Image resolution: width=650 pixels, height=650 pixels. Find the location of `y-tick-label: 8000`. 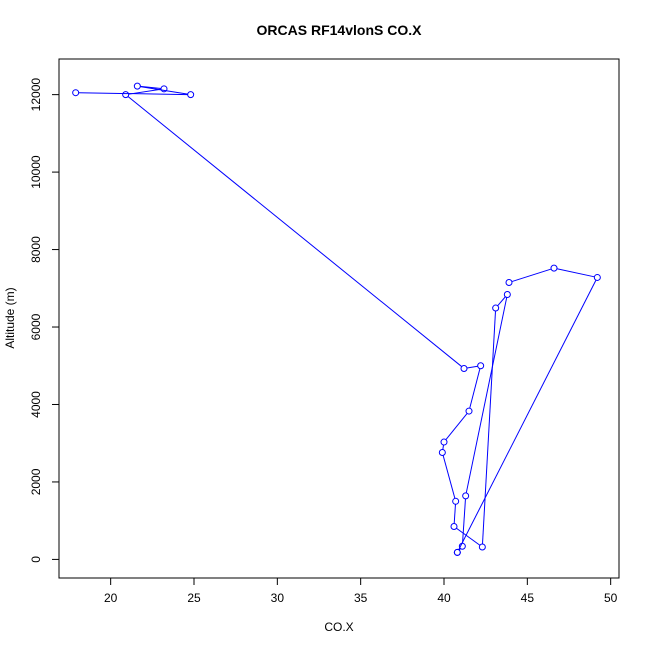

y-tick-label: 8000 is located at coordinates (36, 249).